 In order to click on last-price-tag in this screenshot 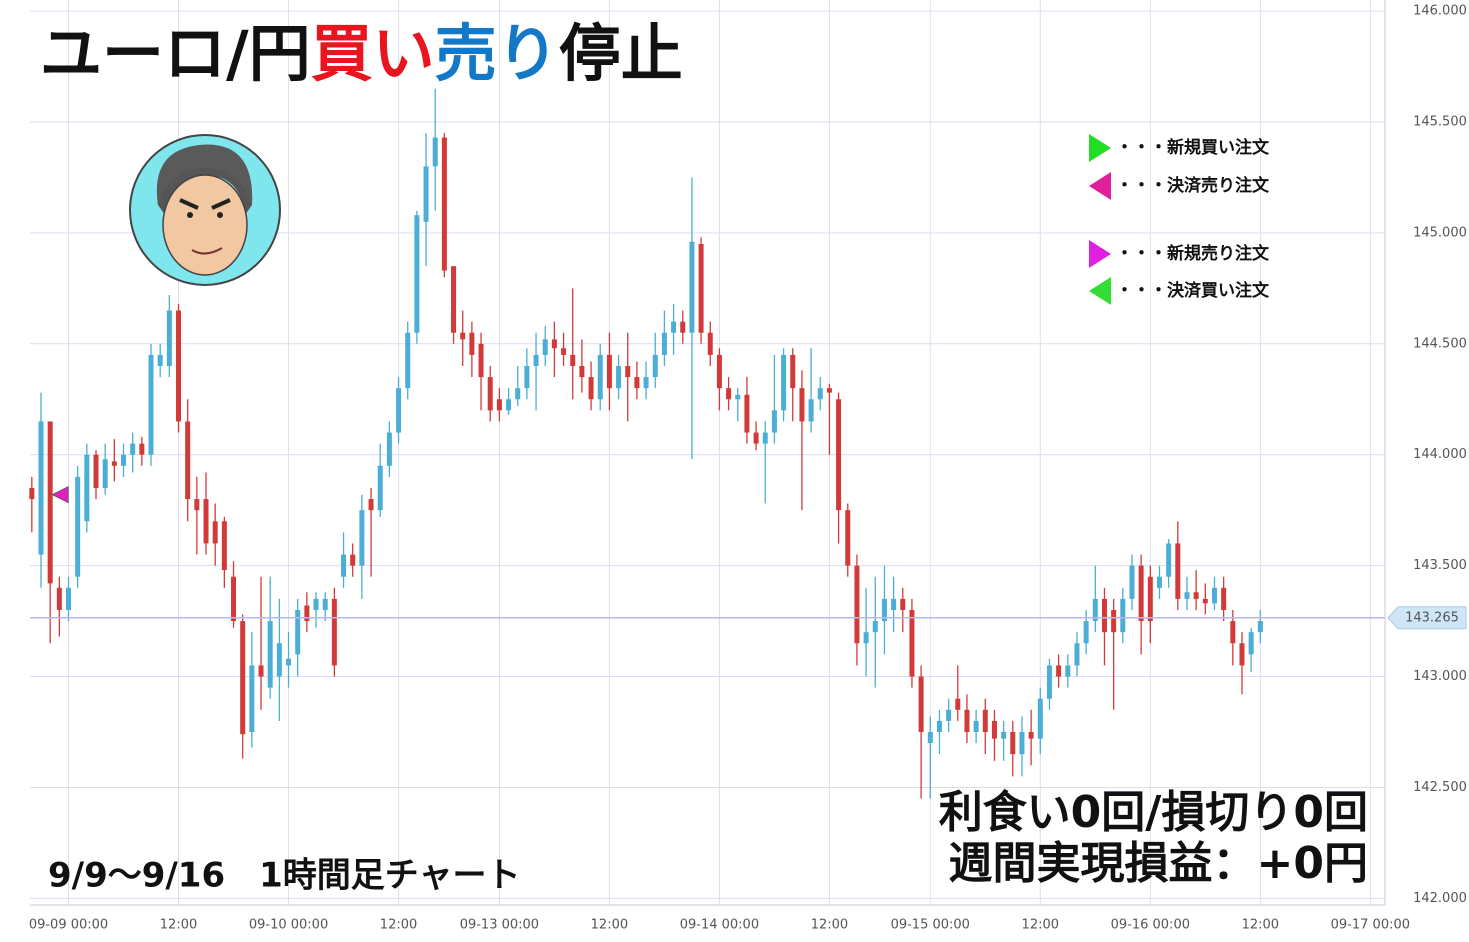, I will do `click(1427, 618)`.